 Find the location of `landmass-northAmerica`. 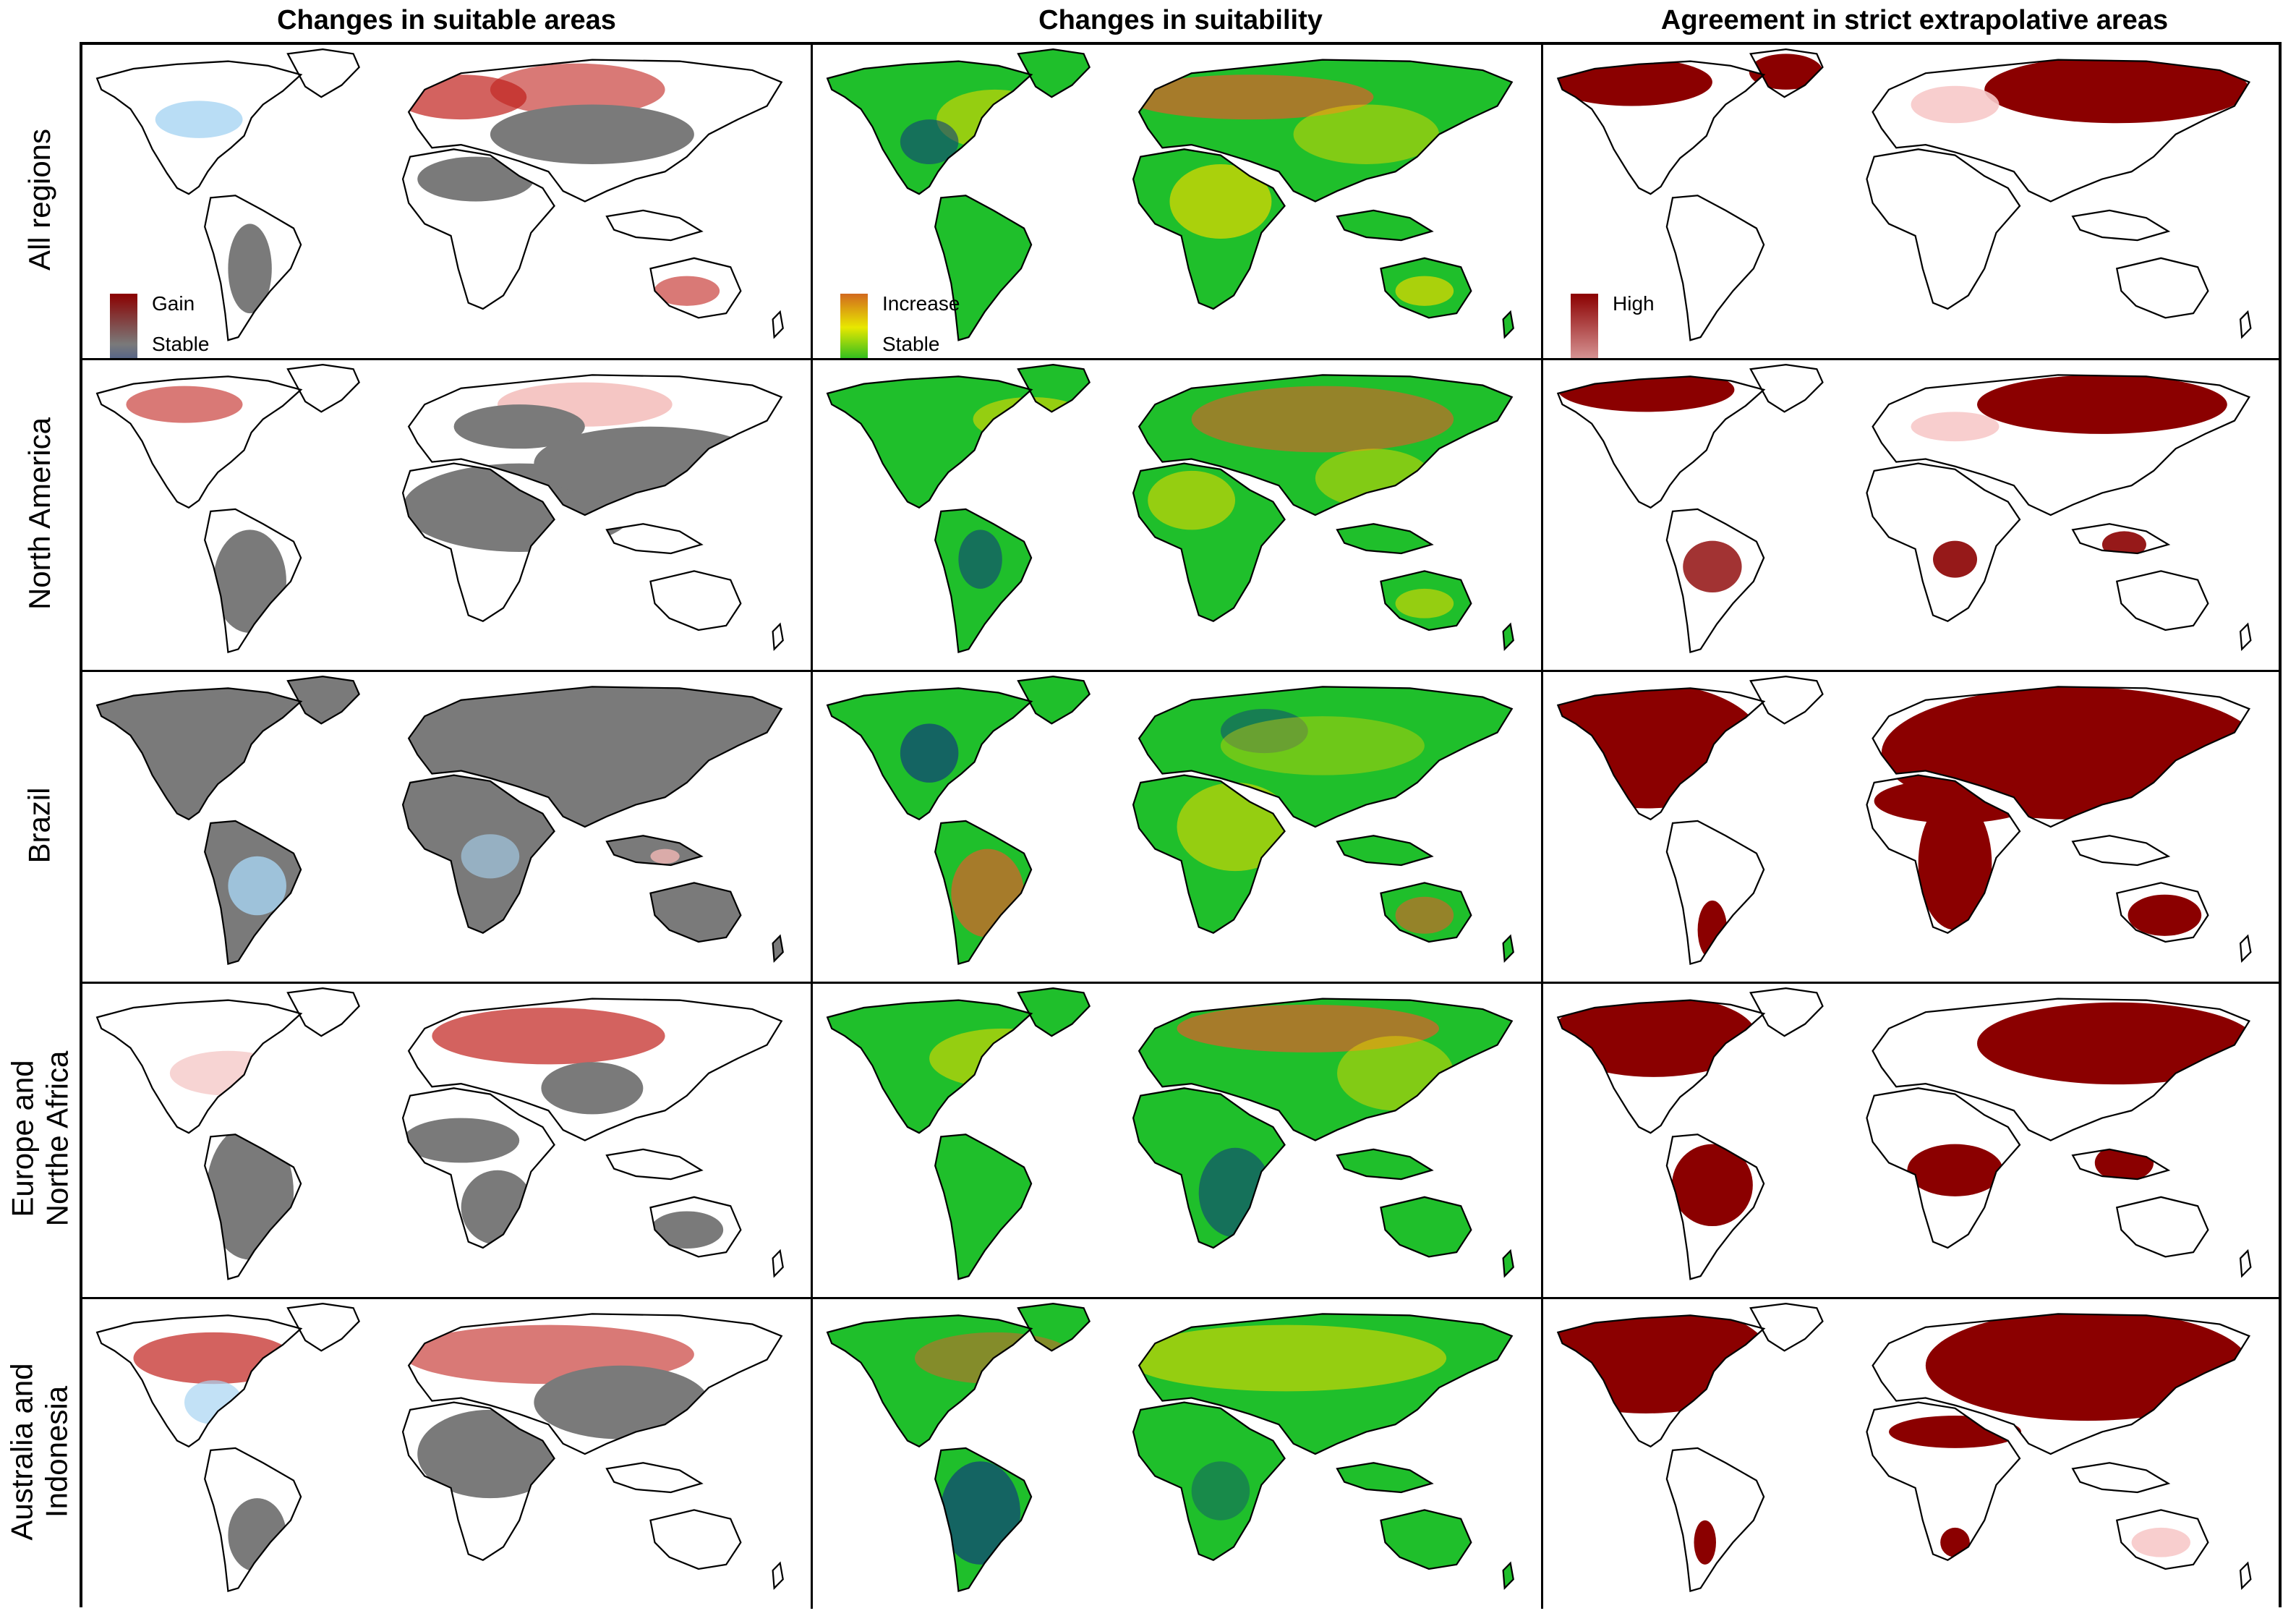

landmass-northAmerica is located at coordinates (199, 754).